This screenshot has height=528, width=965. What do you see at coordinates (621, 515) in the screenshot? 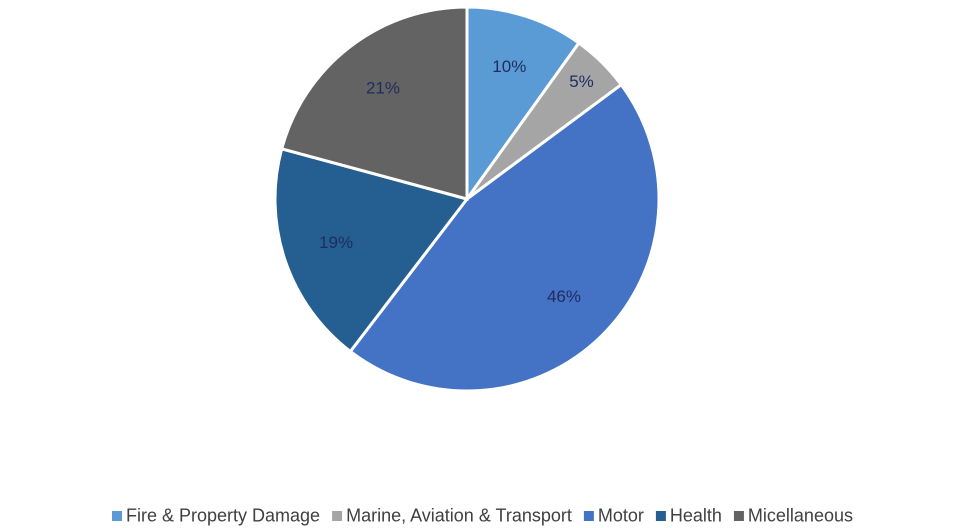
I see `legend-label: Motor` at bounding box center [621, 515].